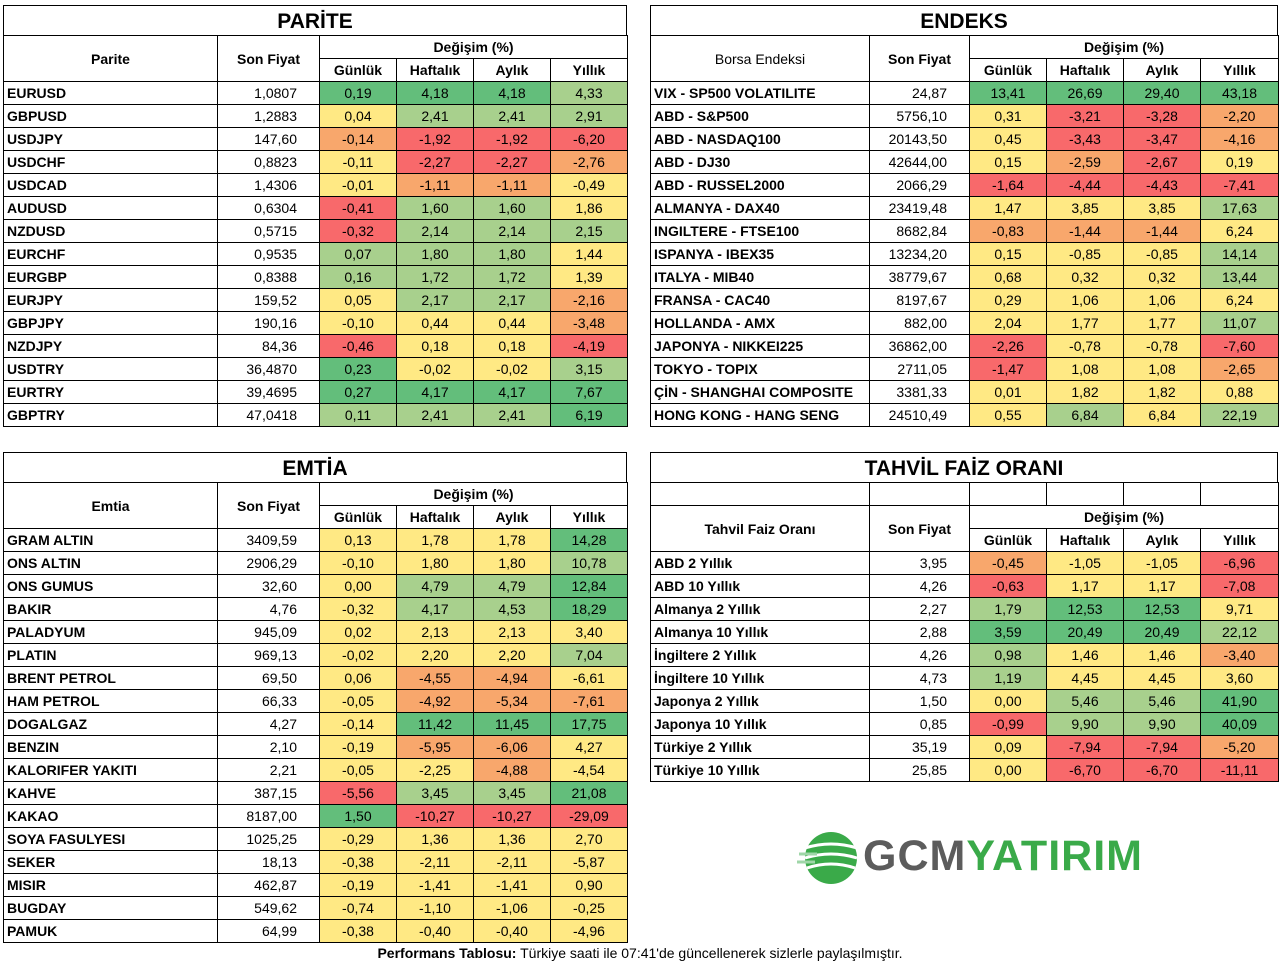 This screenshot has width=1280, height=967. Describe the element at coordinates (512, 563) in the screenshot. I see `monthly-change: 1,80` at that location.